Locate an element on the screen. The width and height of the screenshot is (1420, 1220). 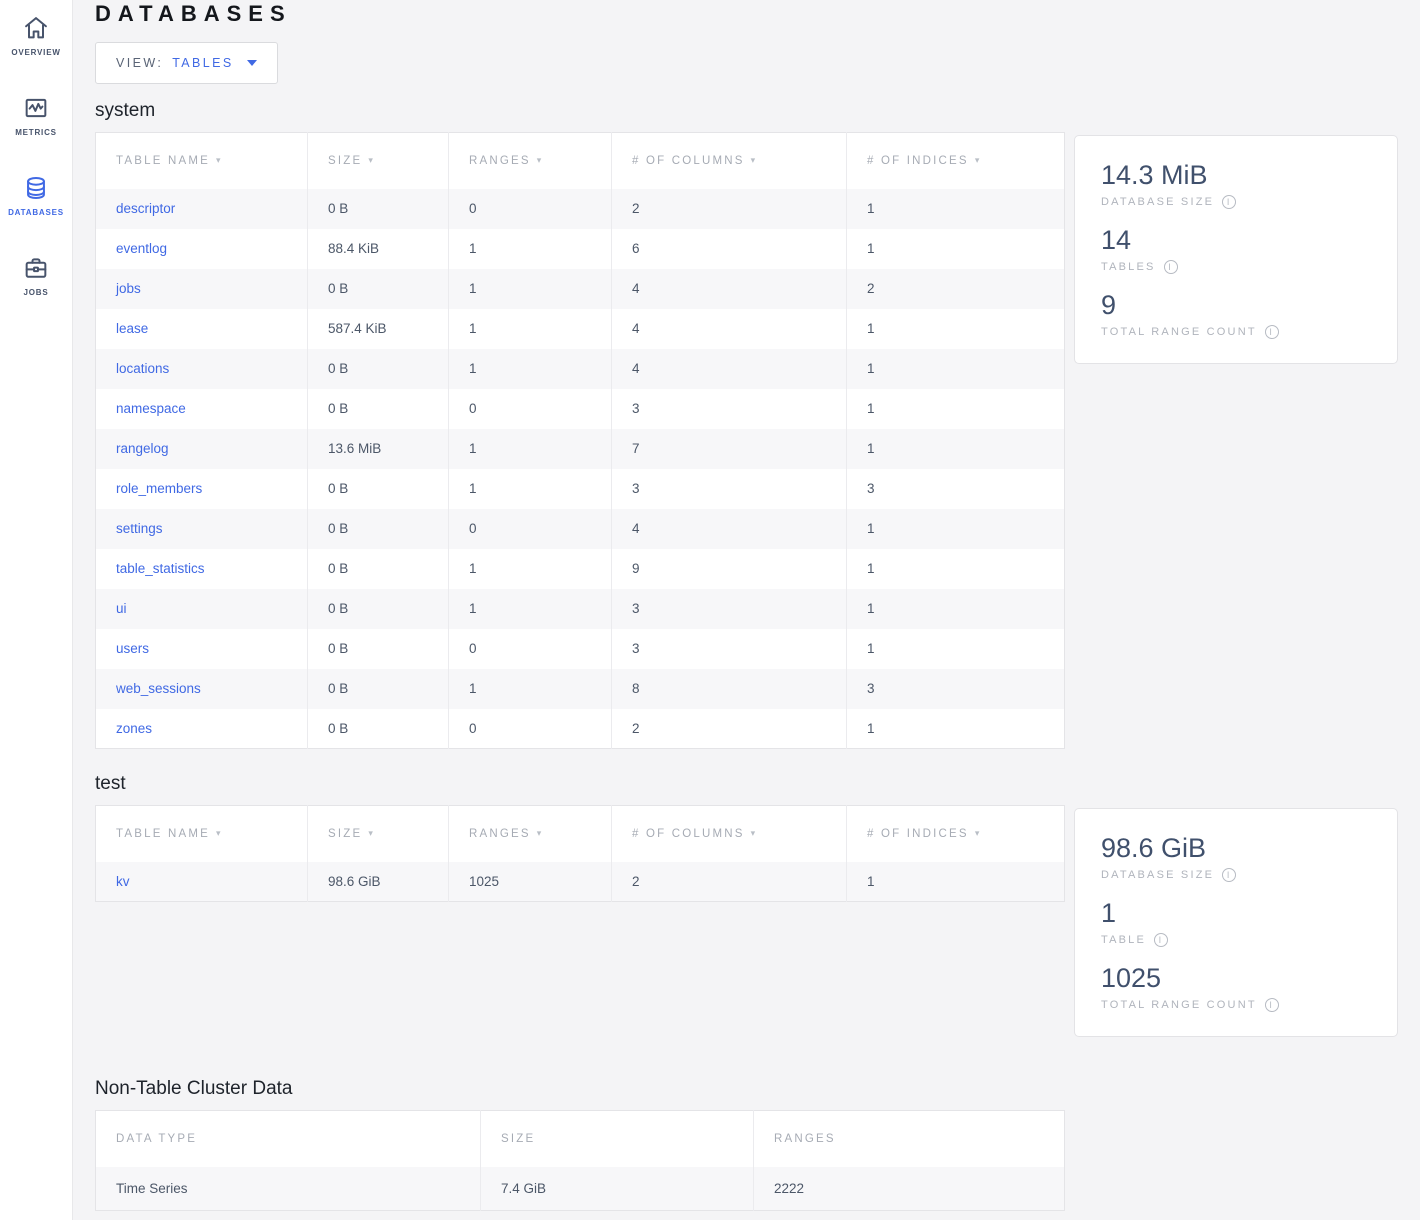
sidebar-item-overview: OVERVIEW is located at coordinates (36, 48).